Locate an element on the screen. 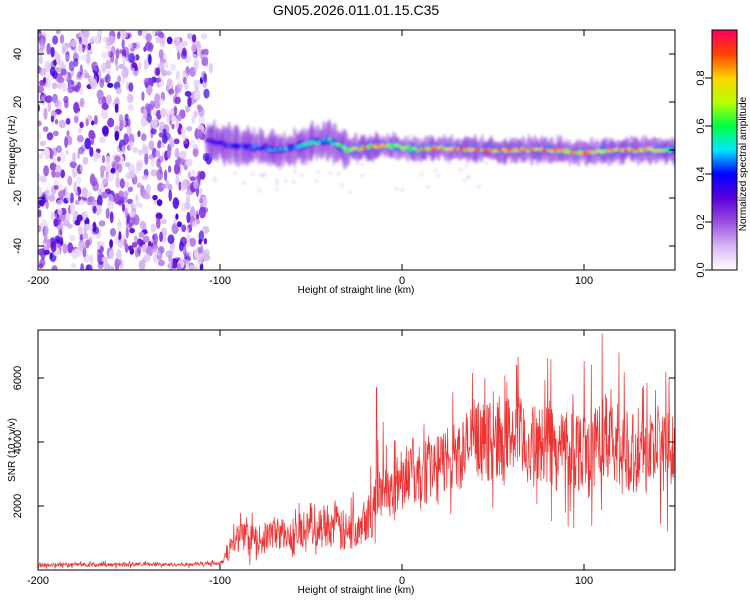  colorbar-label: Normalized spectral amplitude is located at coordinates (743, 163).